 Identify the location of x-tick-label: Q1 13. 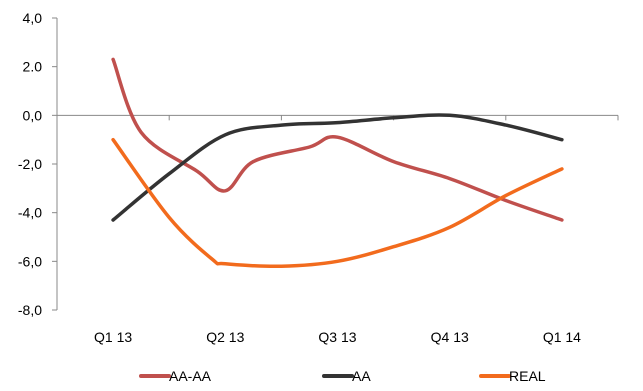
(113, 337).